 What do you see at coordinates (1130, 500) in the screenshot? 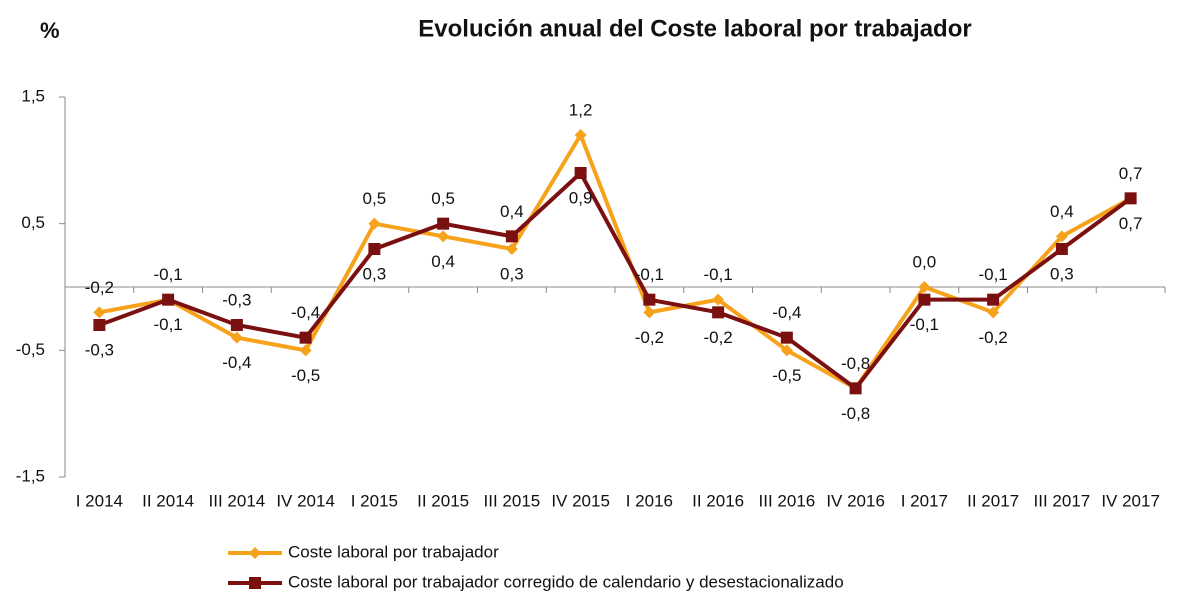
I see `x-tick-label: IV 2017` at bounding box center [1130, 500].